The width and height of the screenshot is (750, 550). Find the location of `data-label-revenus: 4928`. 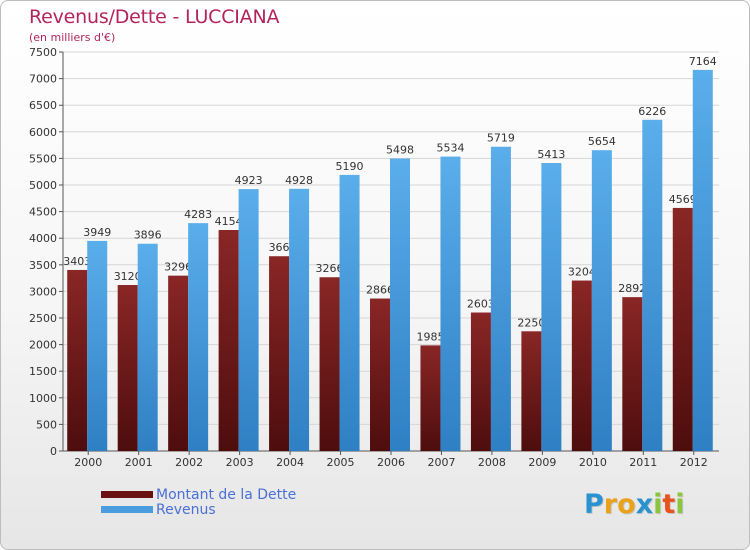

data-label-revenus: 4928 is located at coordinates (299, 180).